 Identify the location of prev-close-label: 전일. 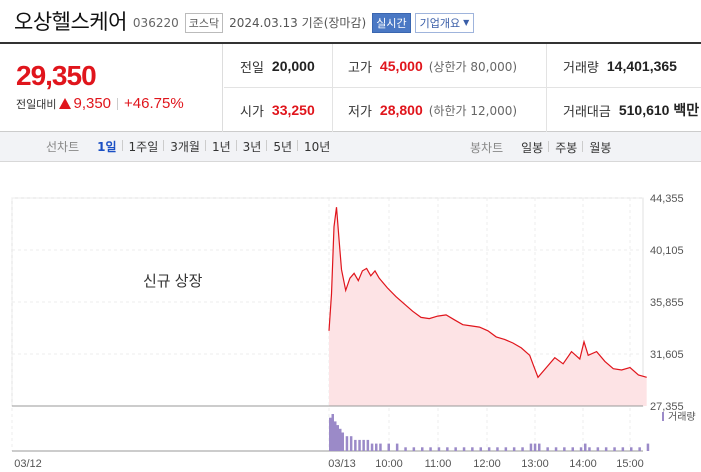
(252, 68).